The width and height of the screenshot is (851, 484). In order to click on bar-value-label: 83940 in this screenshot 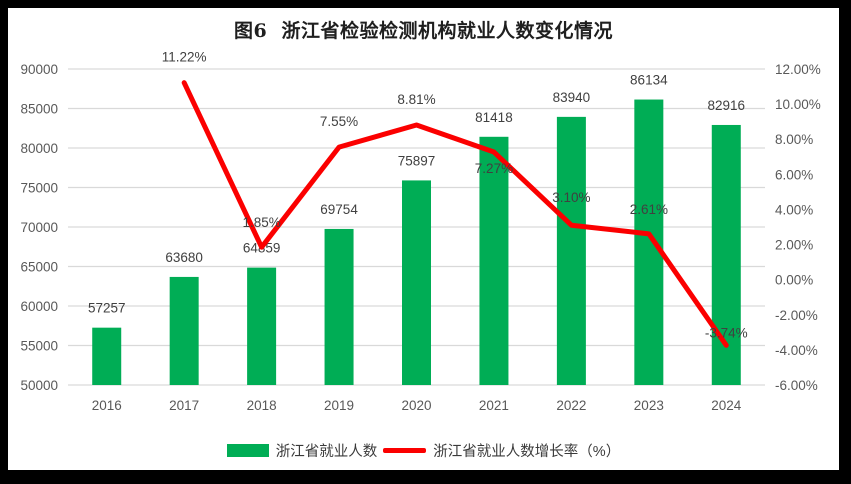, I will do `click(572, 97)`.